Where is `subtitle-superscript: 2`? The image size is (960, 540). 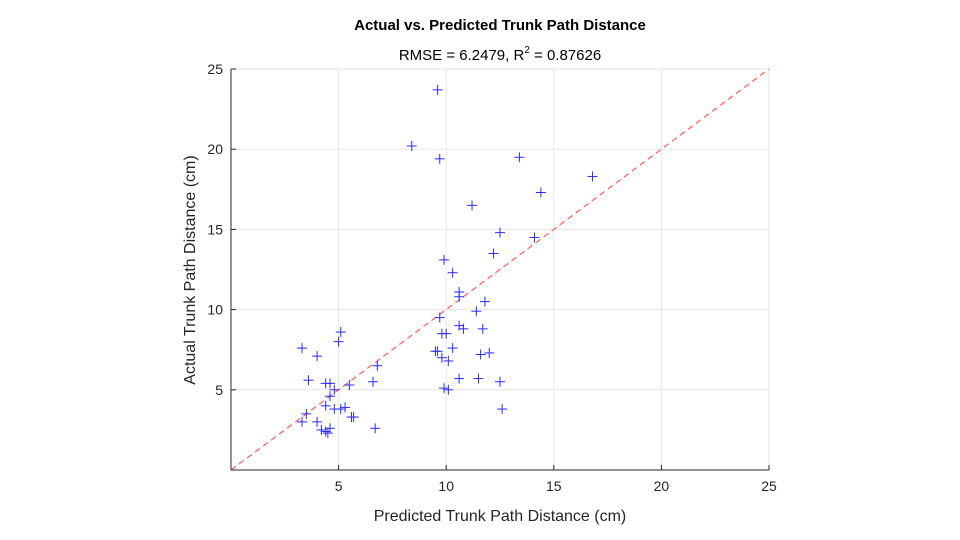 subtitle-superscript: 2 is located at coordinates (527, 50).